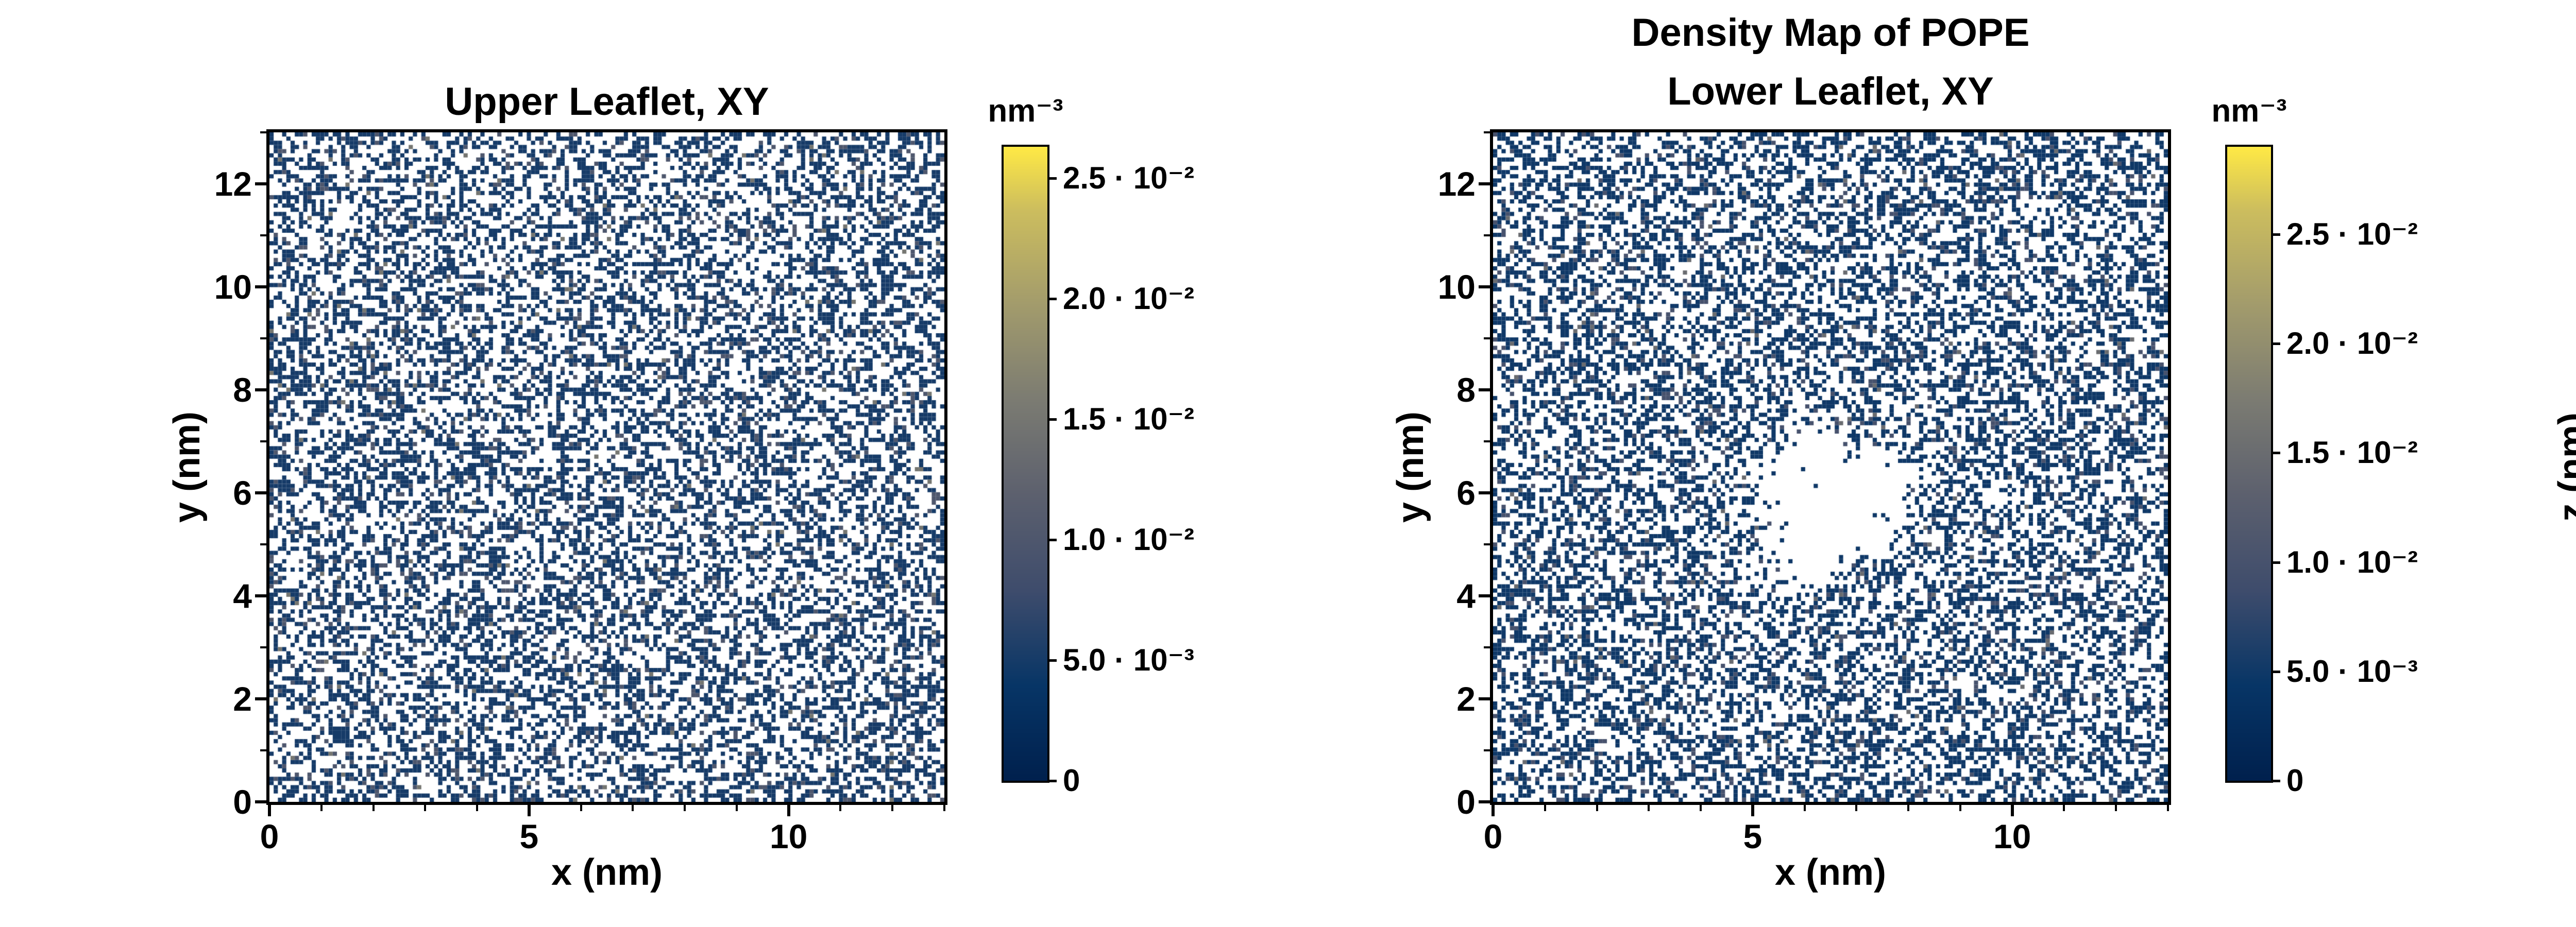  Describe the element at coordinates (1456, 287) in the screenshot. I see `y-tick-label: 10` at that location.